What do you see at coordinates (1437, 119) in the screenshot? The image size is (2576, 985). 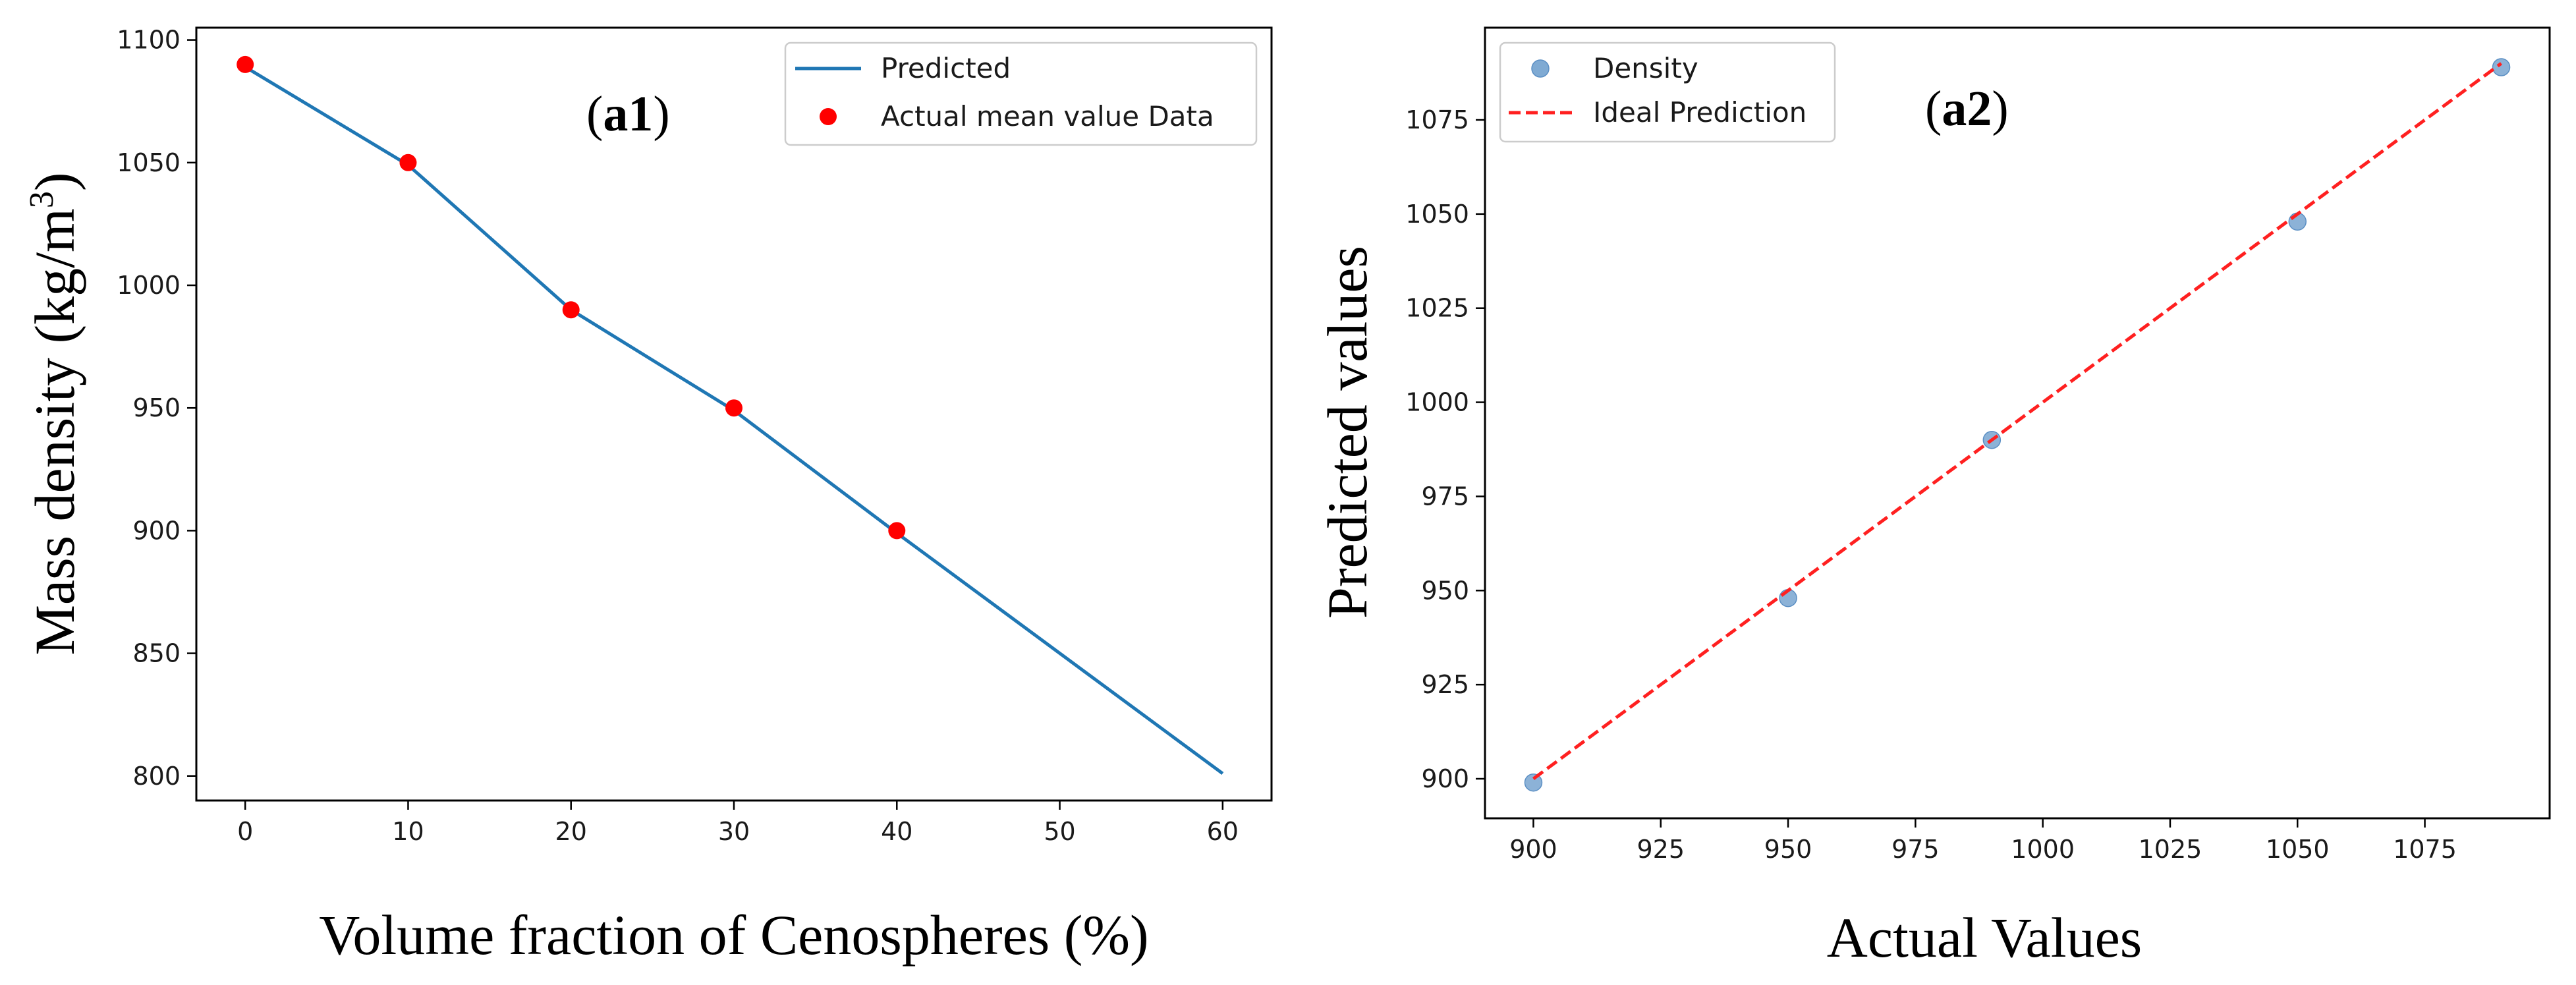 I see `y-tick-label-a2: 1075` at bounding box center [1437, 119].